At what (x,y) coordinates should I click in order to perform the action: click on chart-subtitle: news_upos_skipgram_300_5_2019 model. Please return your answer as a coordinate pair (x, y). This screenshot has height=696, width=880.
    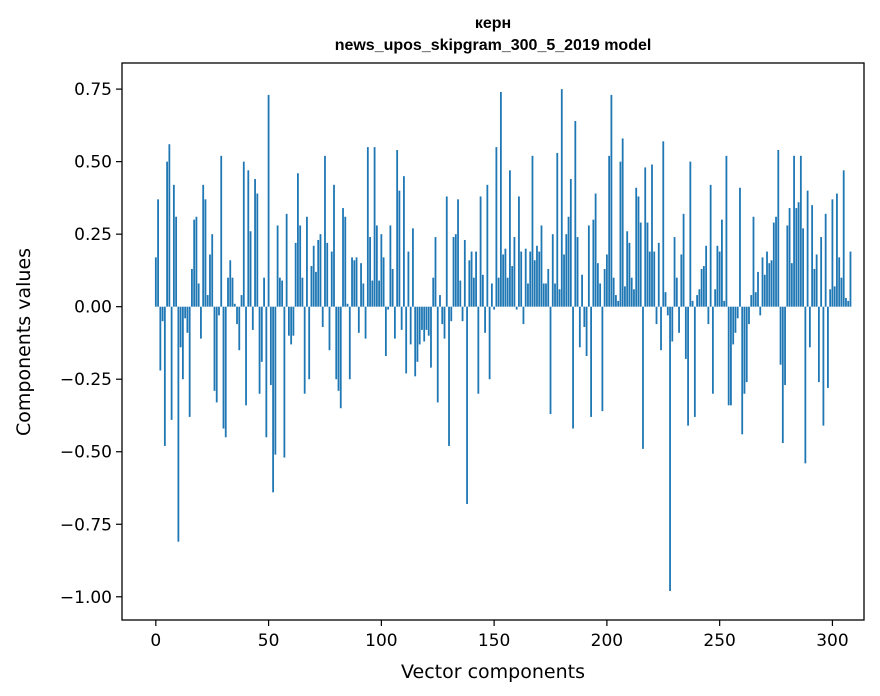
    Looking at the image, I should click on (493, 45).